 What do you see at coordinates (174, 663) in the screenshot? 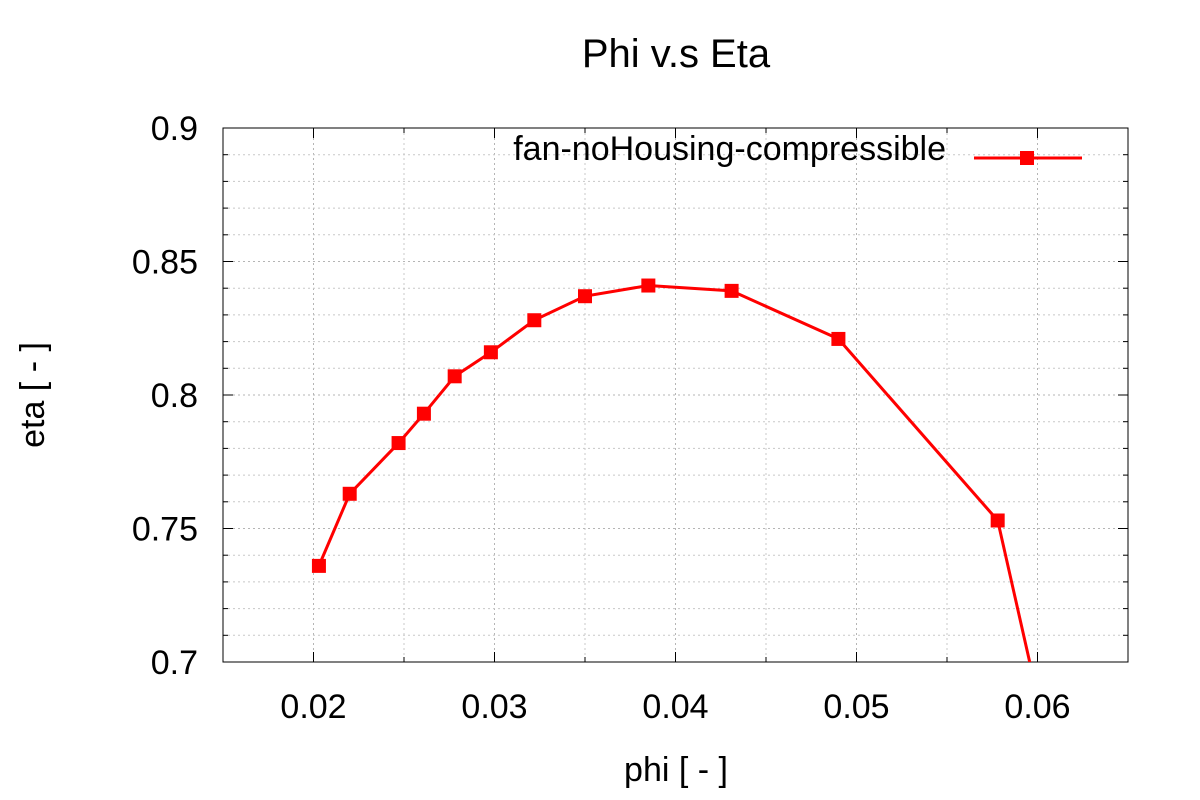
I see `y-tick-label: 0.7` at bounding box center [174, 663].